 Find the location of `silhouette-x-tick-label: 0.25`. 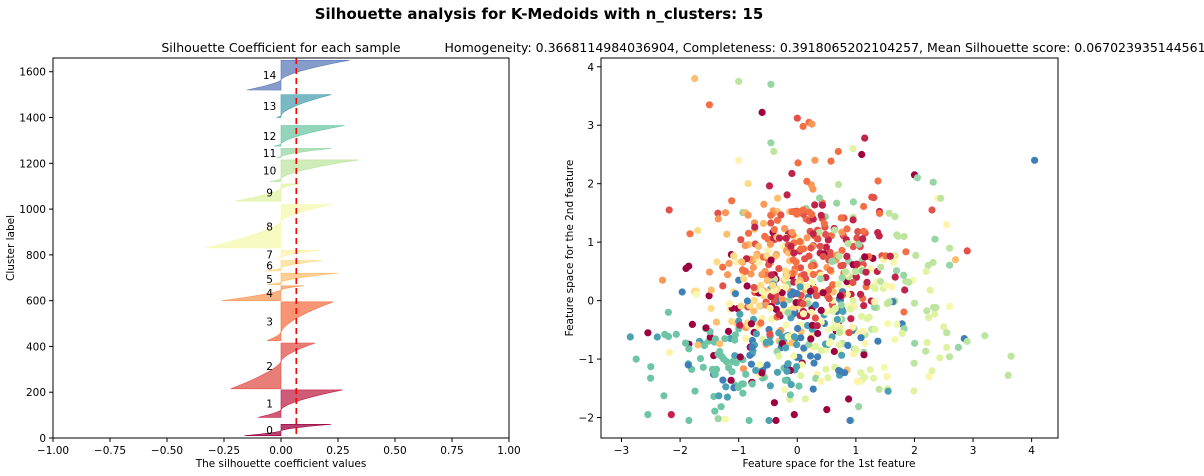

silhouette-x-tick-label: 0.25 is located at coordinates (337, 451).